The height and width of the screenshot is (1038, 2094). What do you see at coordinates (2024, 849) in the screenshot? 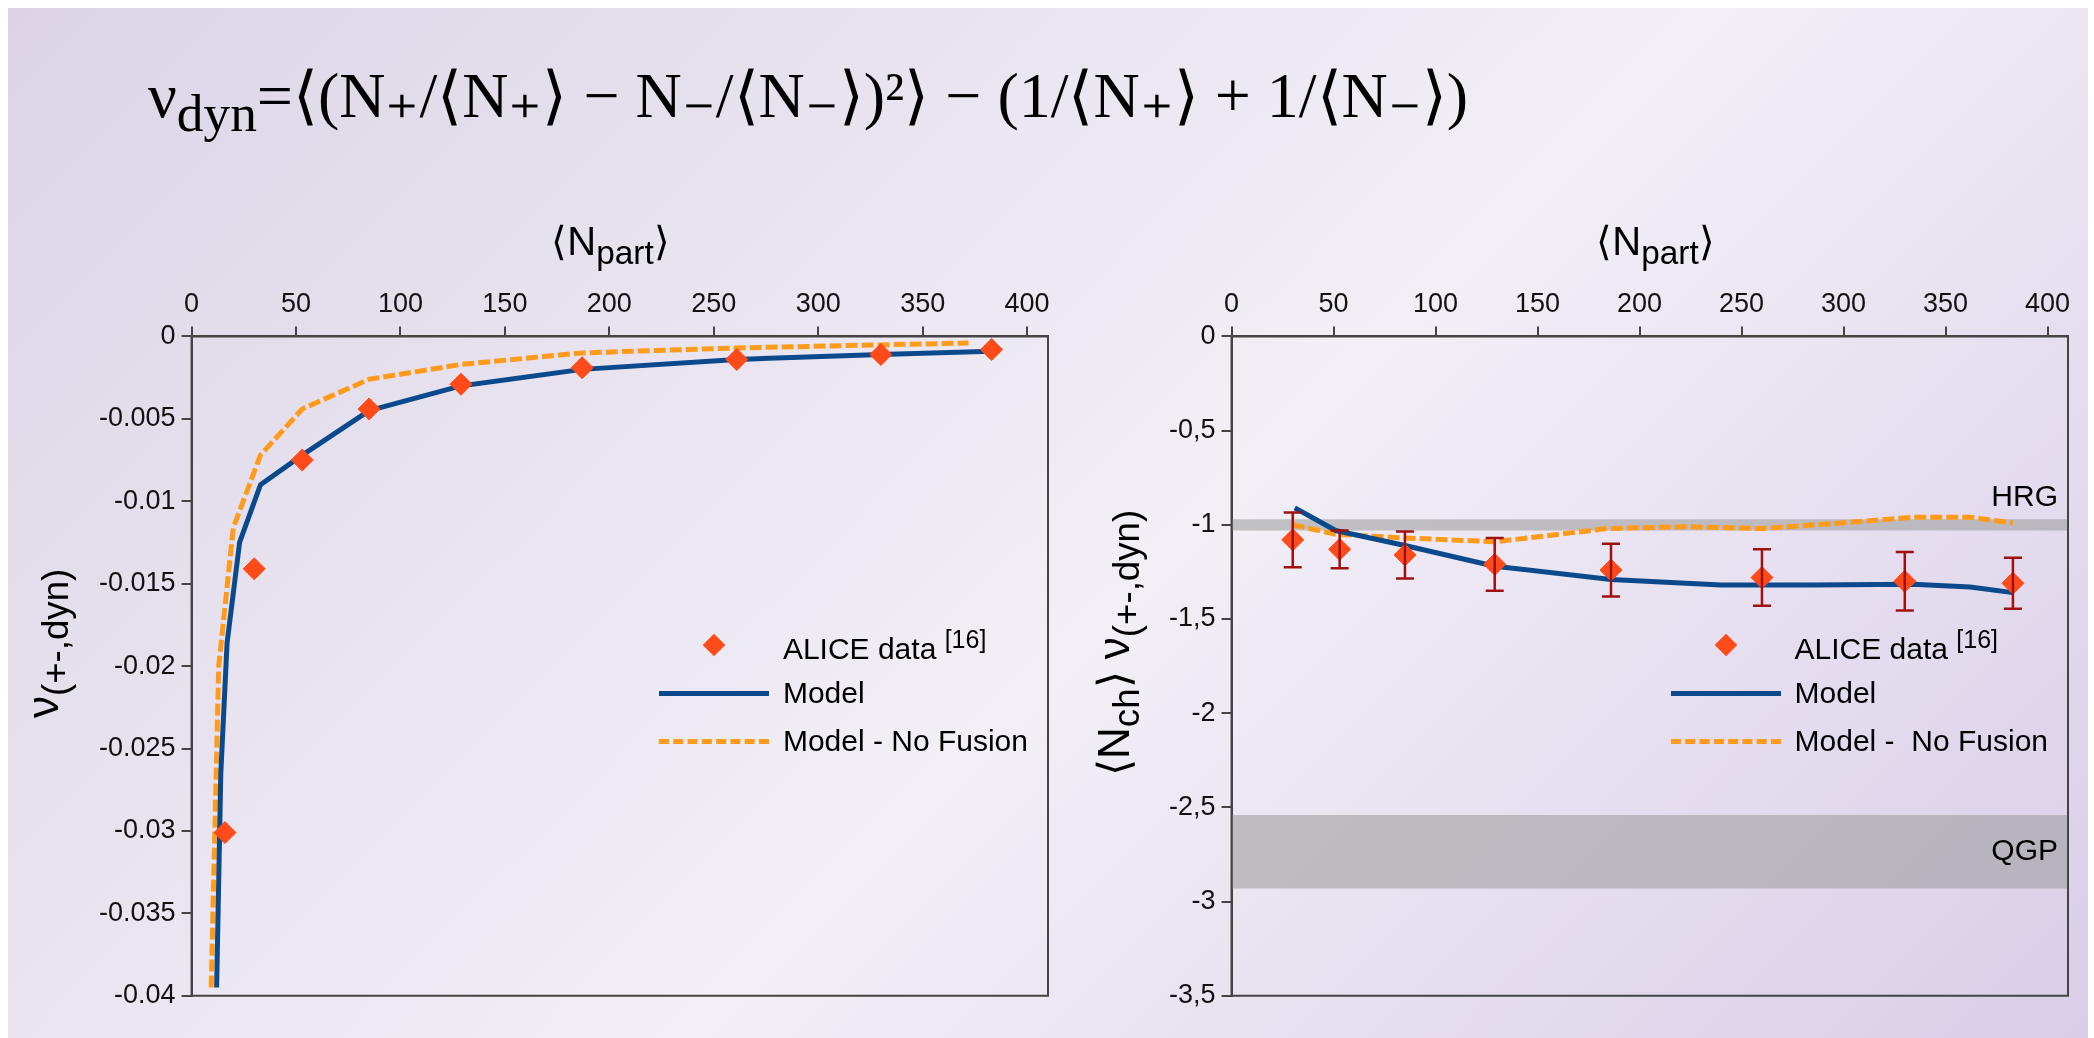
I see `band-label: QGP` at bounding box center [2024, 849].